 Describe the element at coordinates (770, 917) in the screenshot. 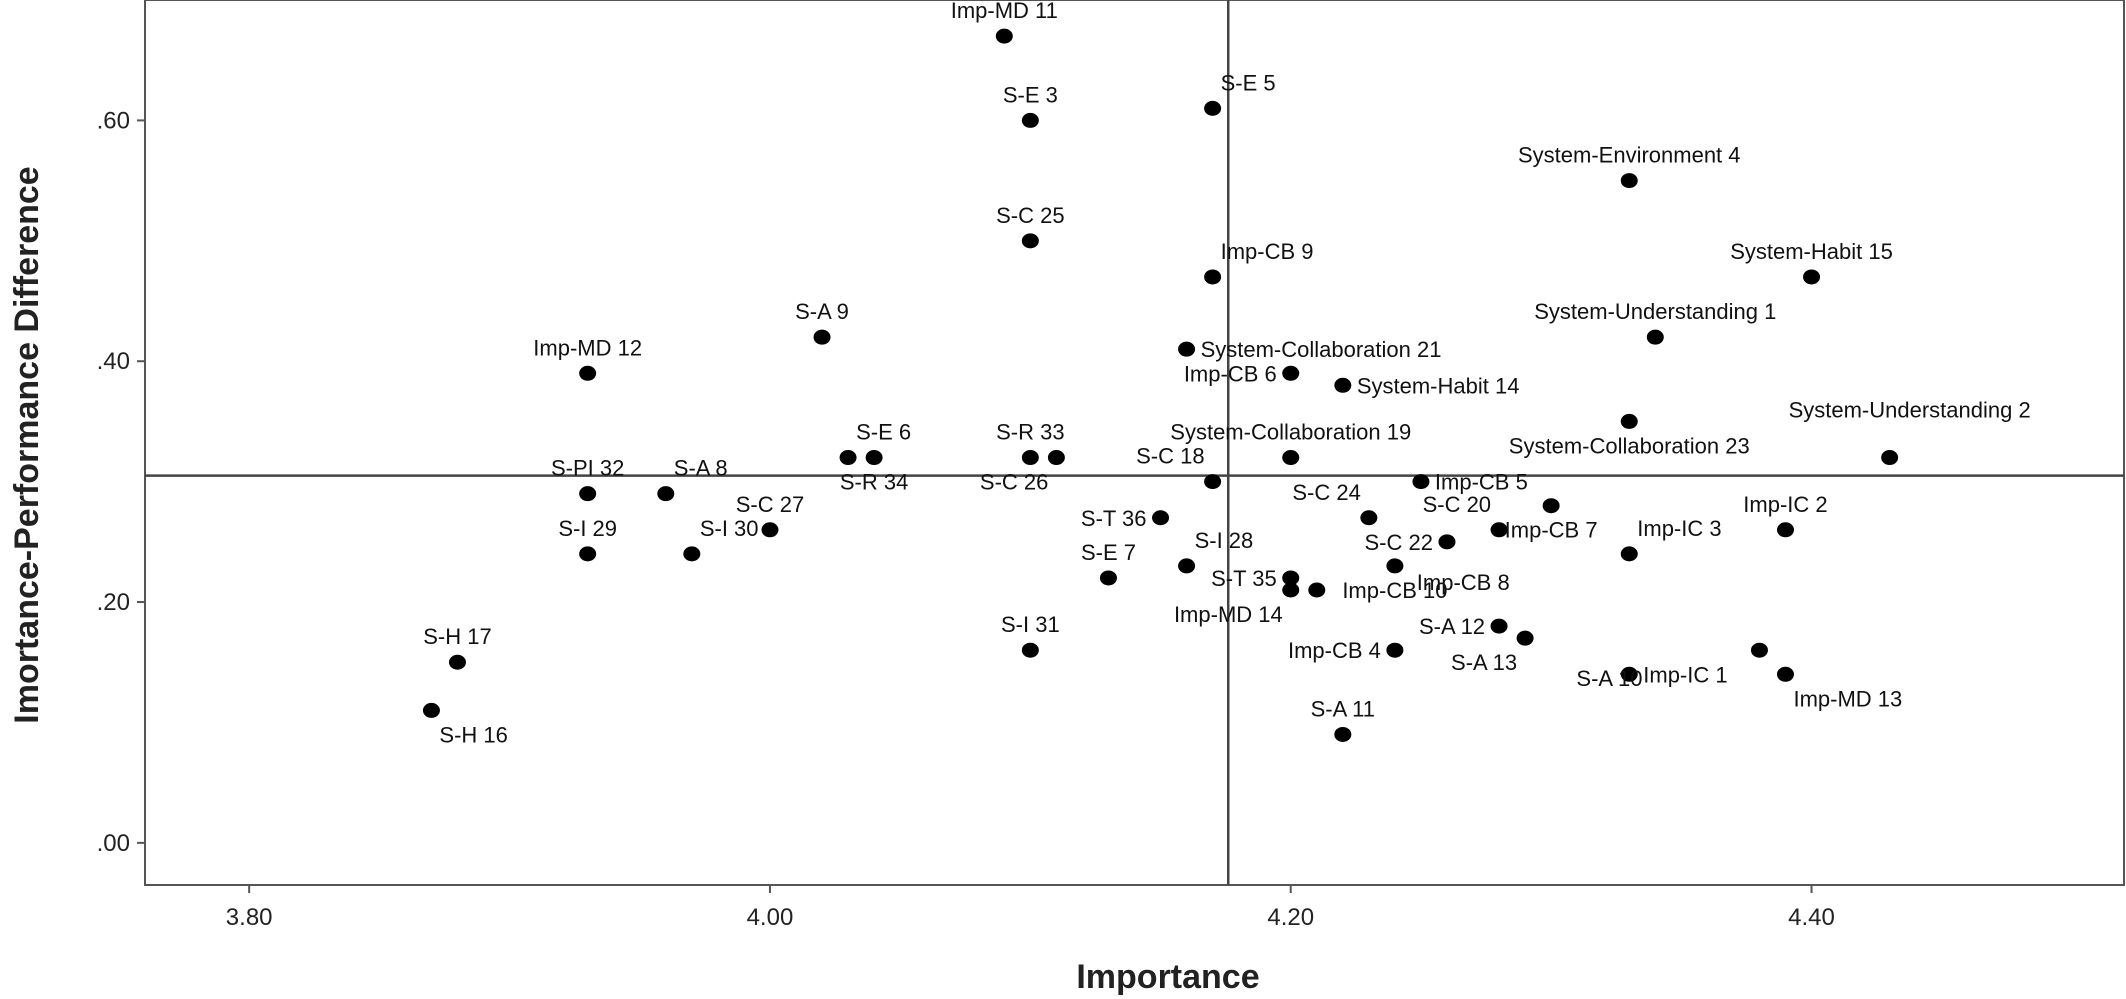

I see `x-tick-label: 4.00` at that location.